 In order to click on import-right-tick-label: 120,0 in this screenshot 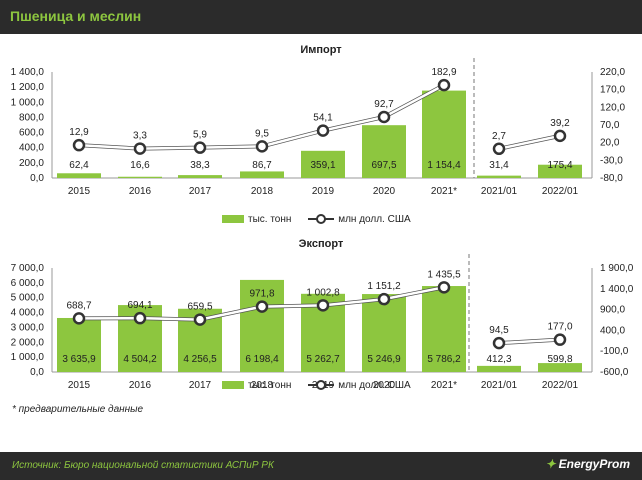, I will do `click(612, 107)`.